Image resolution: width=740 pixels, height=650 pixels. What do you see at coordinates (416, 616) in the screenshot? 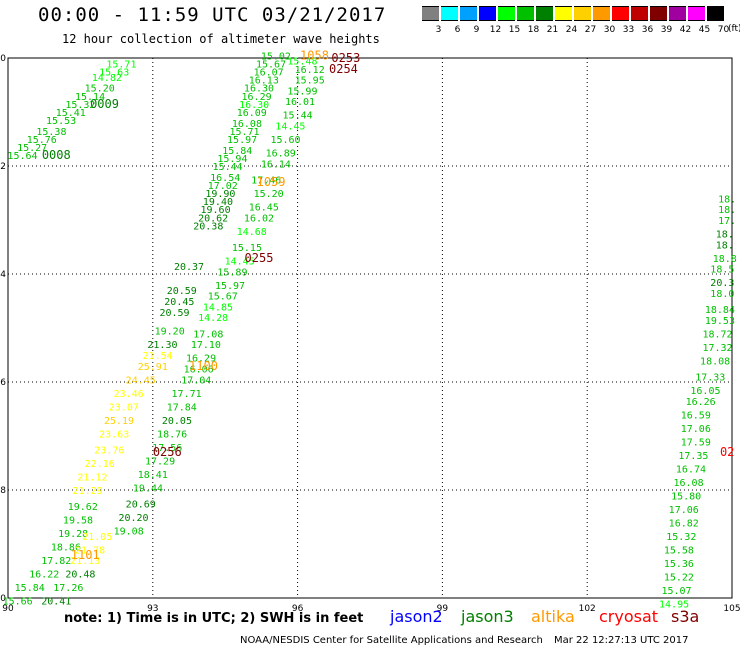
I see `legend-item-jason2: jason2` at bounding box center [416, 616].